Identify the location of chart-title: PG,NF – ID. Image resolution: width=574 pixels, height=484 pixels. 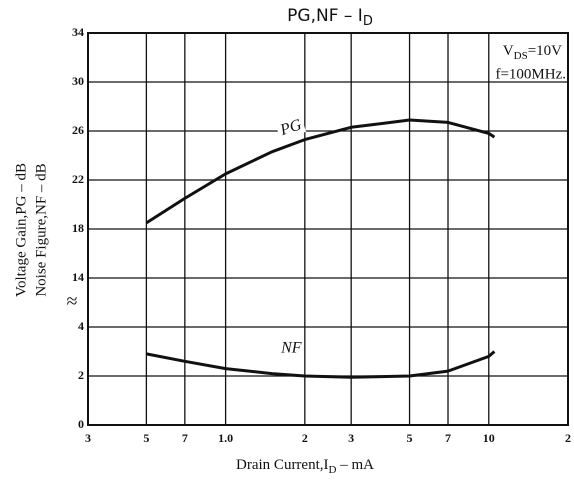
(330, 17).